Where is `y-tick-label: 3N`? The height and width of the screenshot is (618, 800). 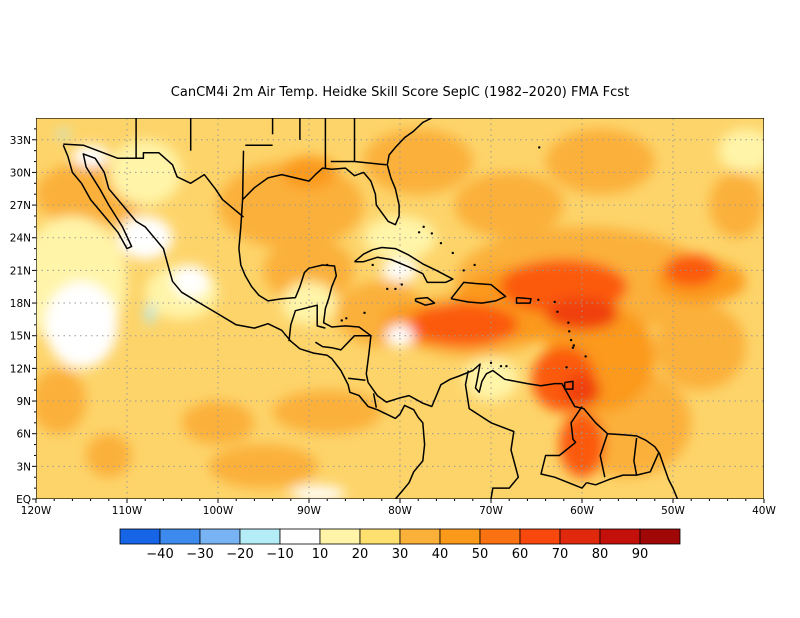
y-tick-label: 3N is located at coordinates (23, 467).